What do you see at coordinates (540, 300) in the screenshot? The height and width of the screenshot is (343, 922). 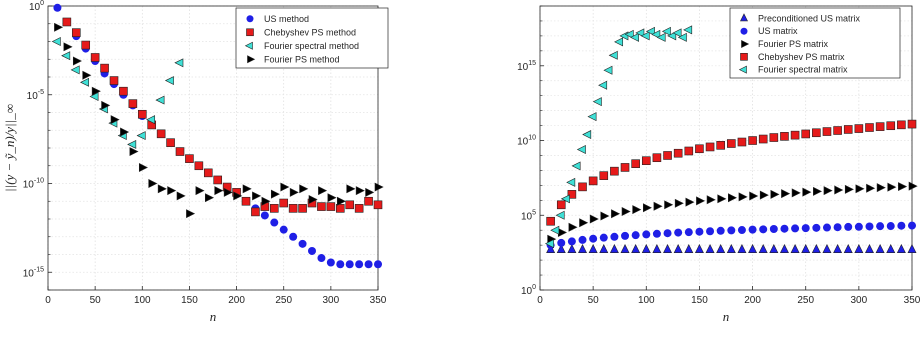 I see `x-tick-label: 0` at bounding box center [540, 300].